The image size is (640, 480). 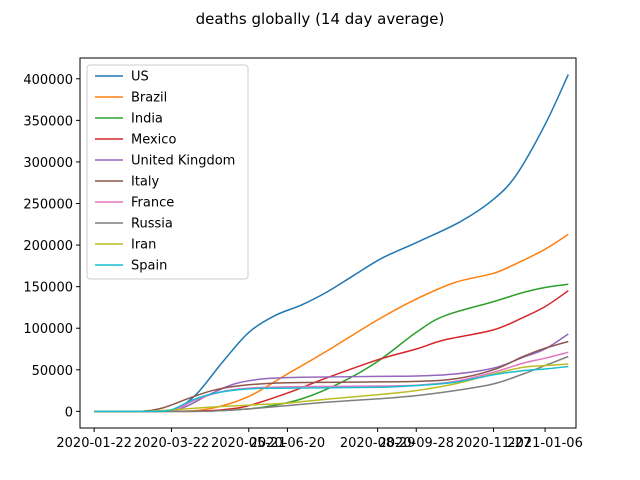 What do you see at coordinates (152, 224) in the screenshot?
I see `legend-label-russia: Russia` at bounding box center [152, 224].